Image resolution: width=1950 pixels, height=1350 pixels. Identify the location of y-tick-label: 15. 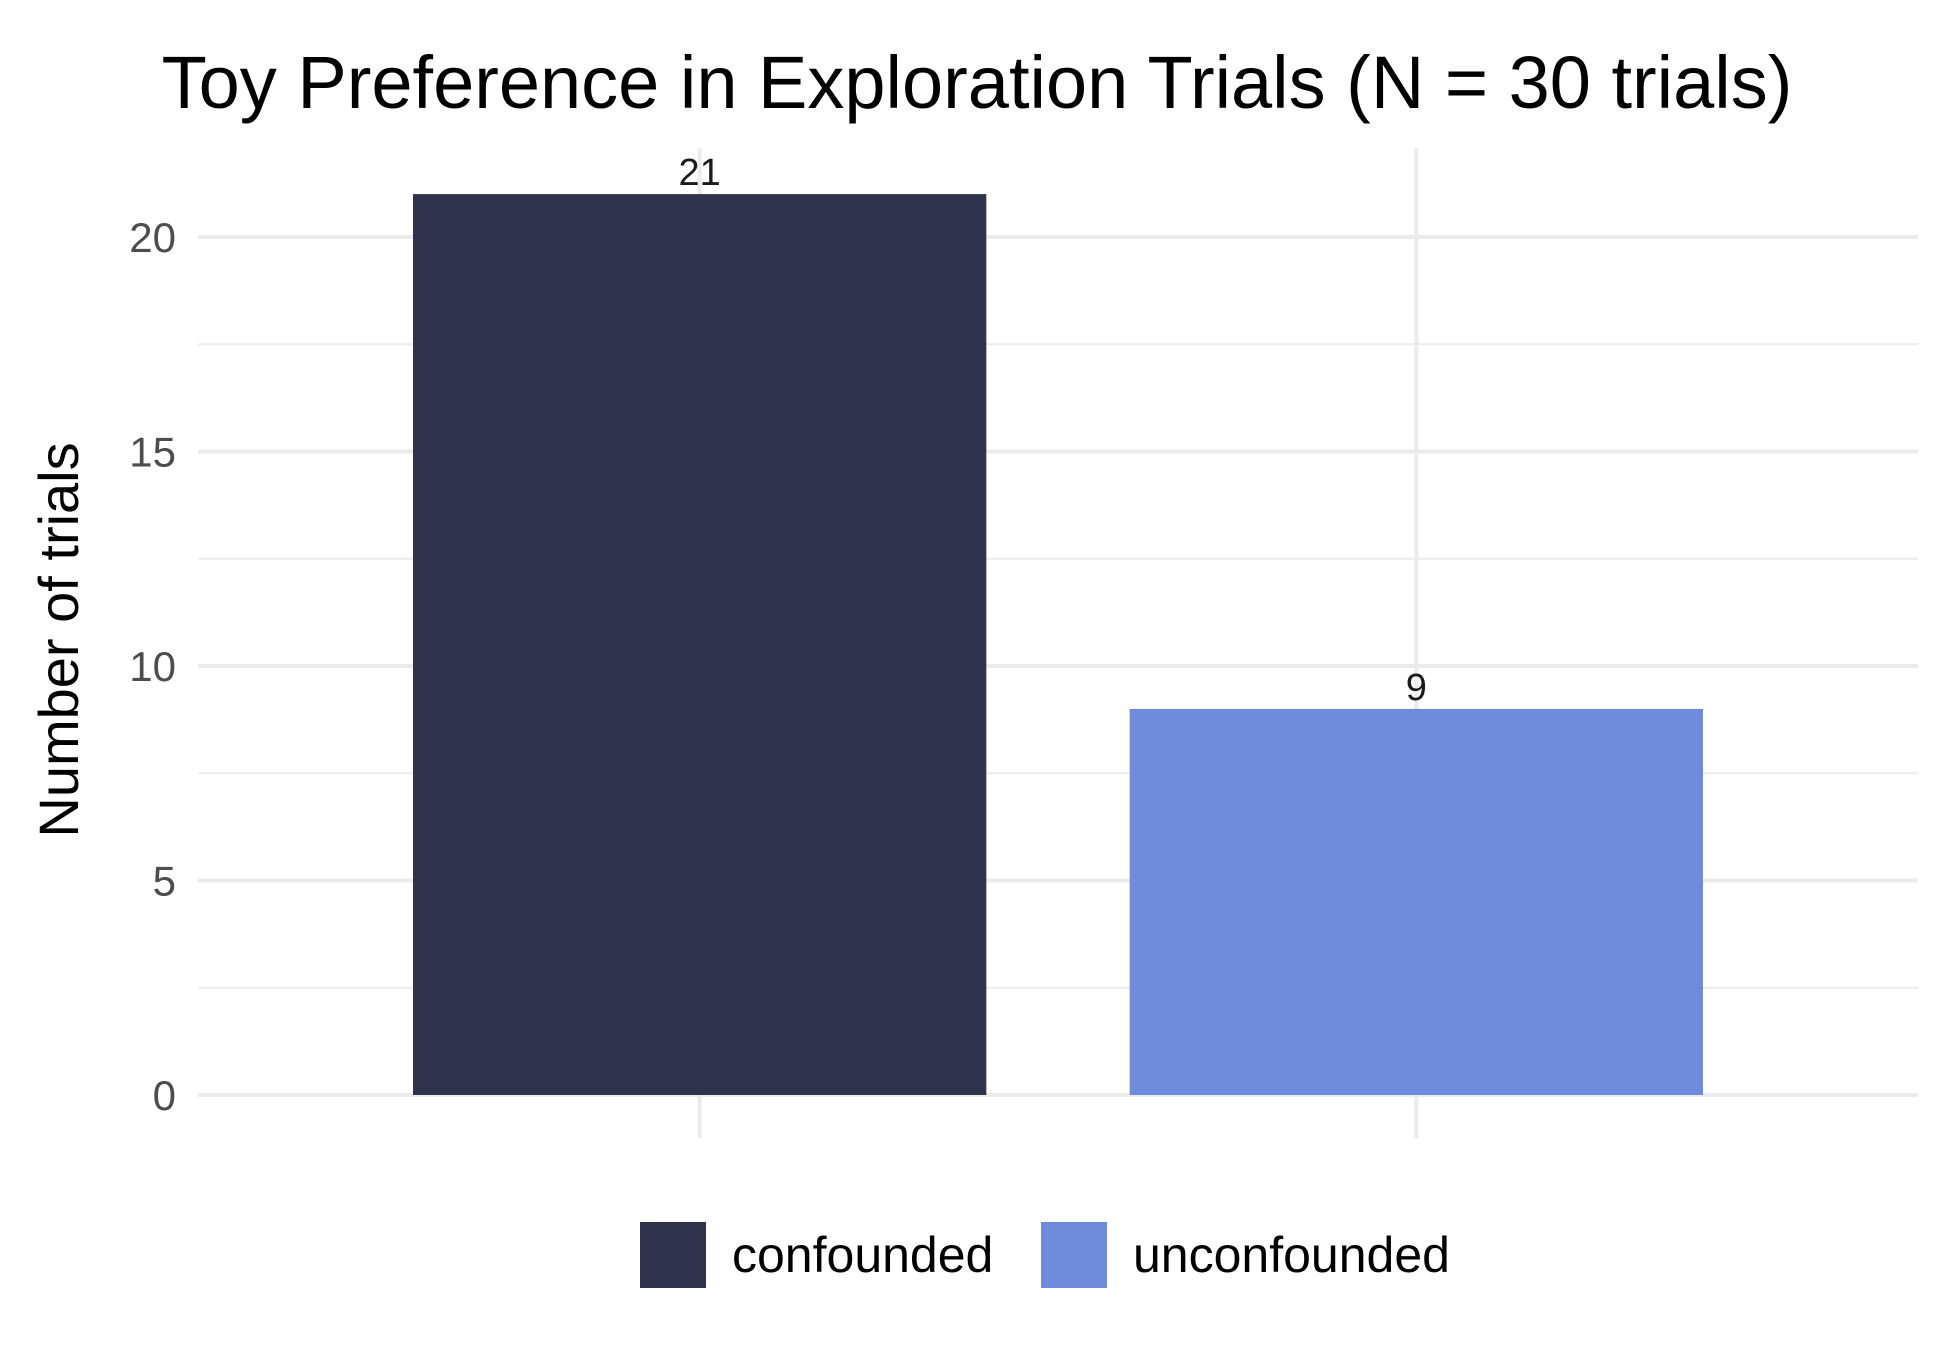
(152, 452).